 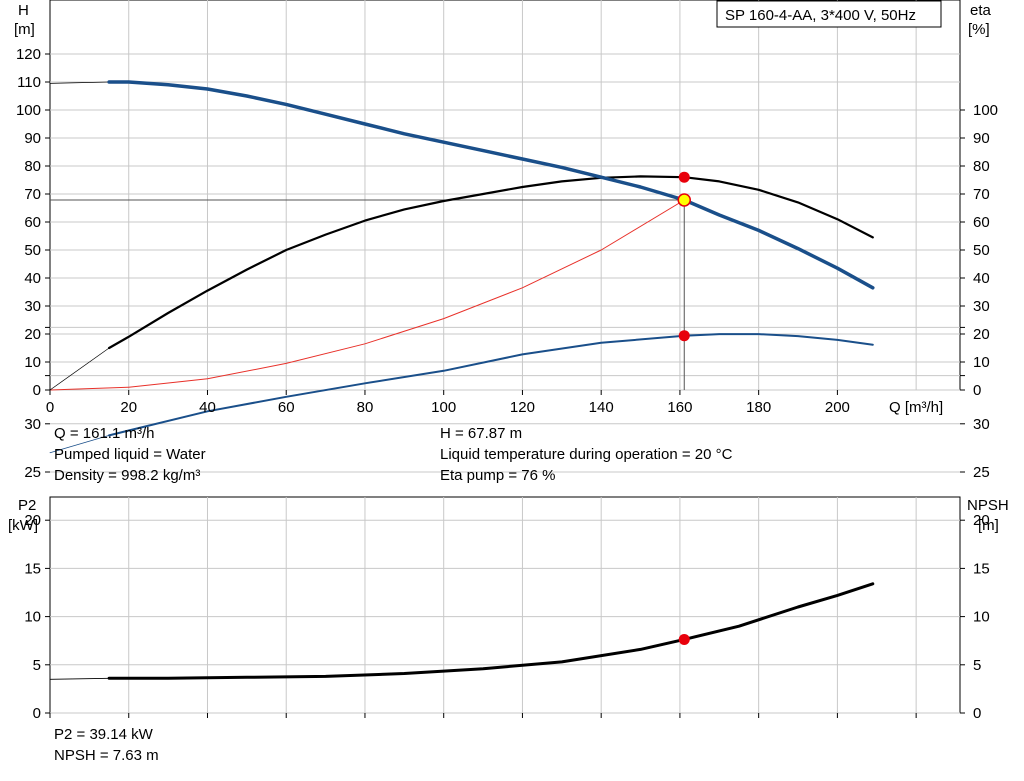 I want to click on y-right-tick-label: 100, so click(x=985, y=110).